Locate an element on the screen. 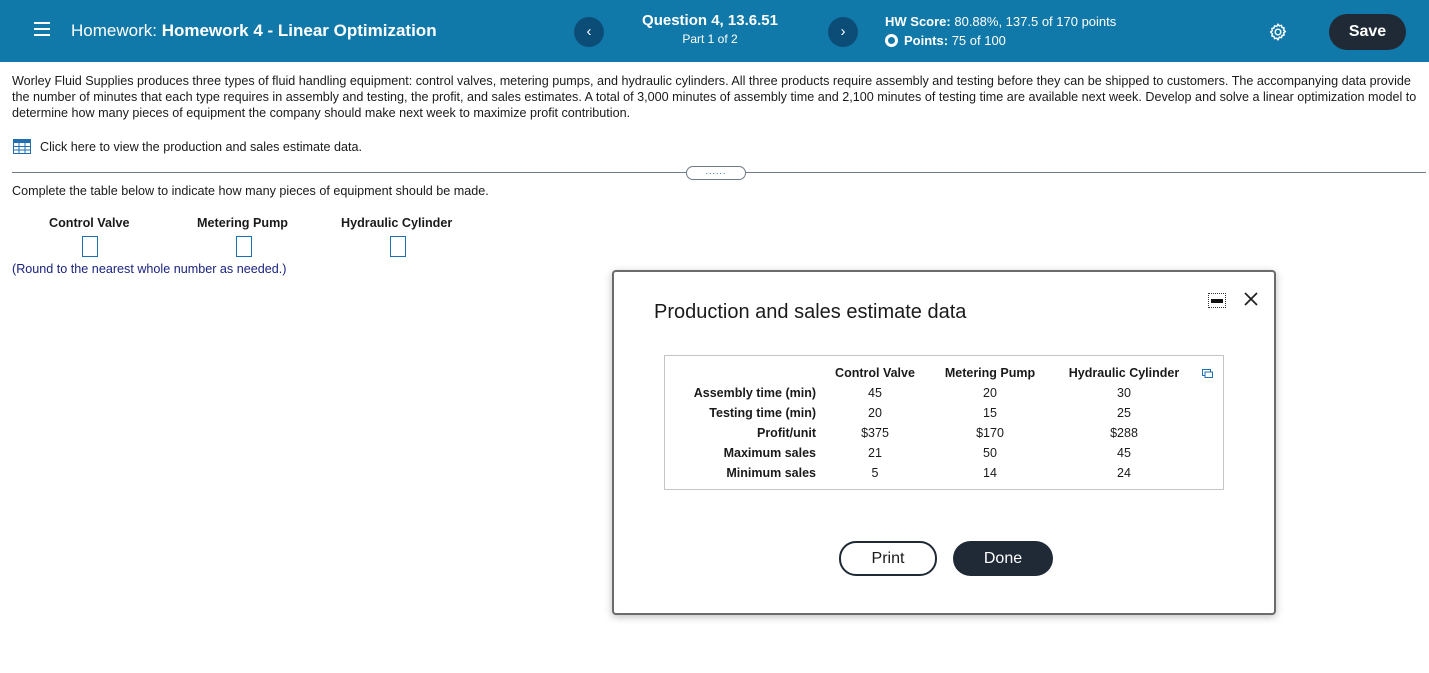 The height and width of the screenshot is (673, 1429). points-partial-icon is located at coordinates (891, 40).